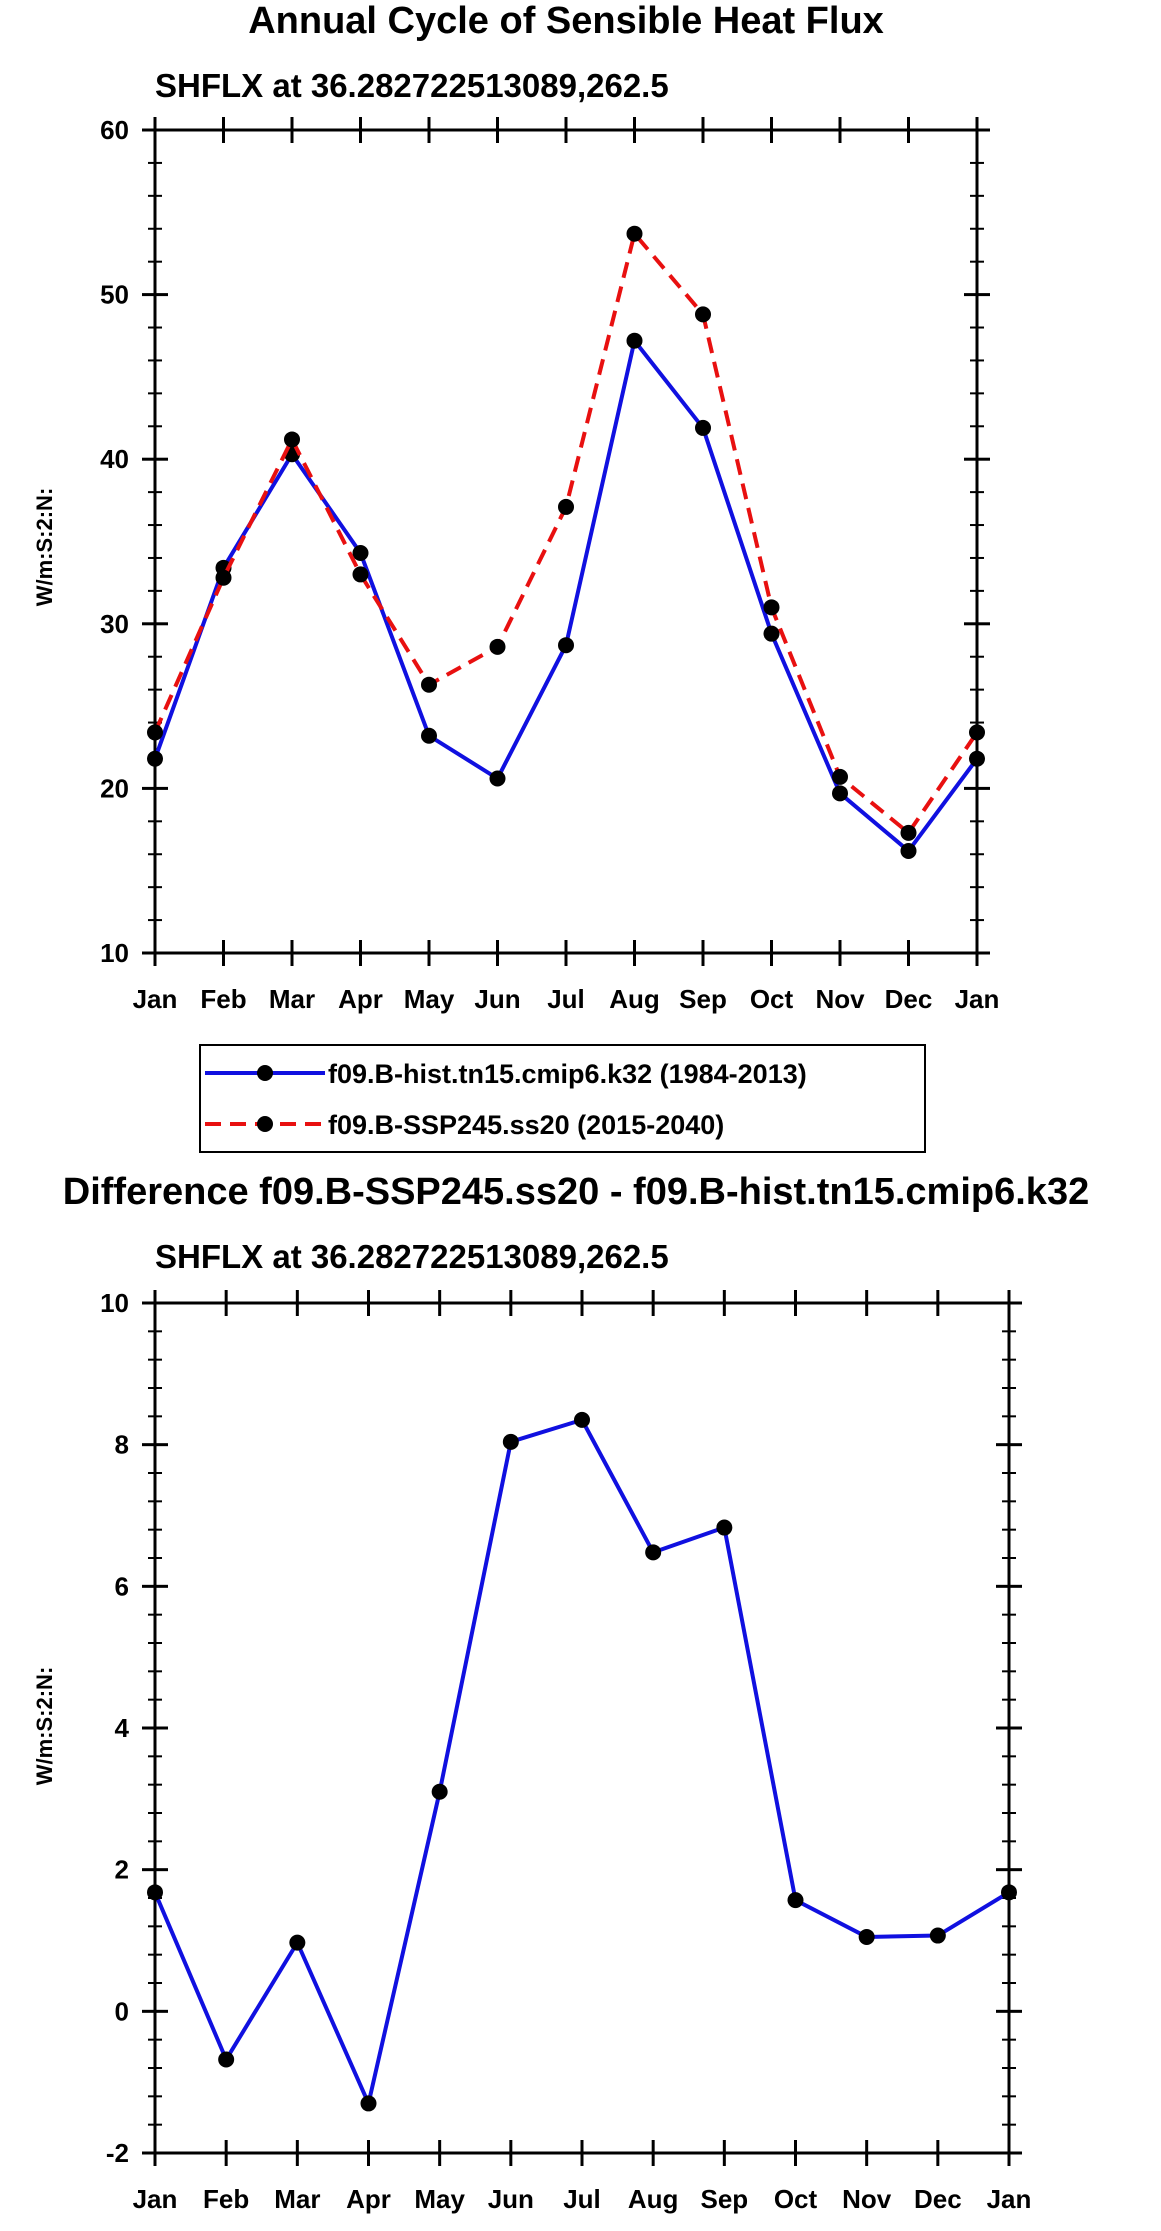 Image resolution: width=1161 pixels, height=2231 pixels. I want to click on chart-top-xtick-label: May, so click(429, 999).